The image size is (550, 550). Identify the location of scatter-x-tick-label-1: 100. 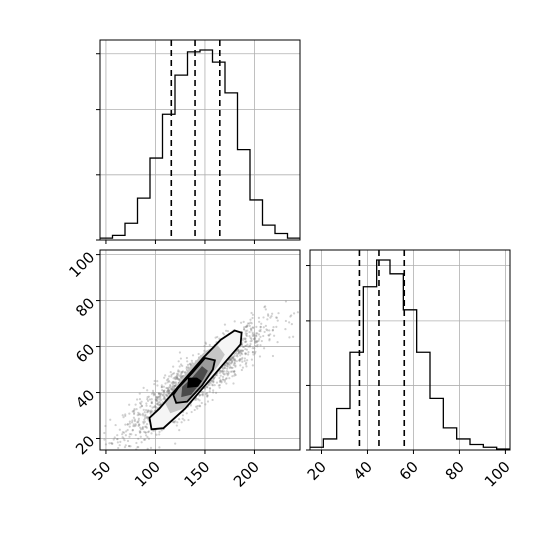
(147, 474).